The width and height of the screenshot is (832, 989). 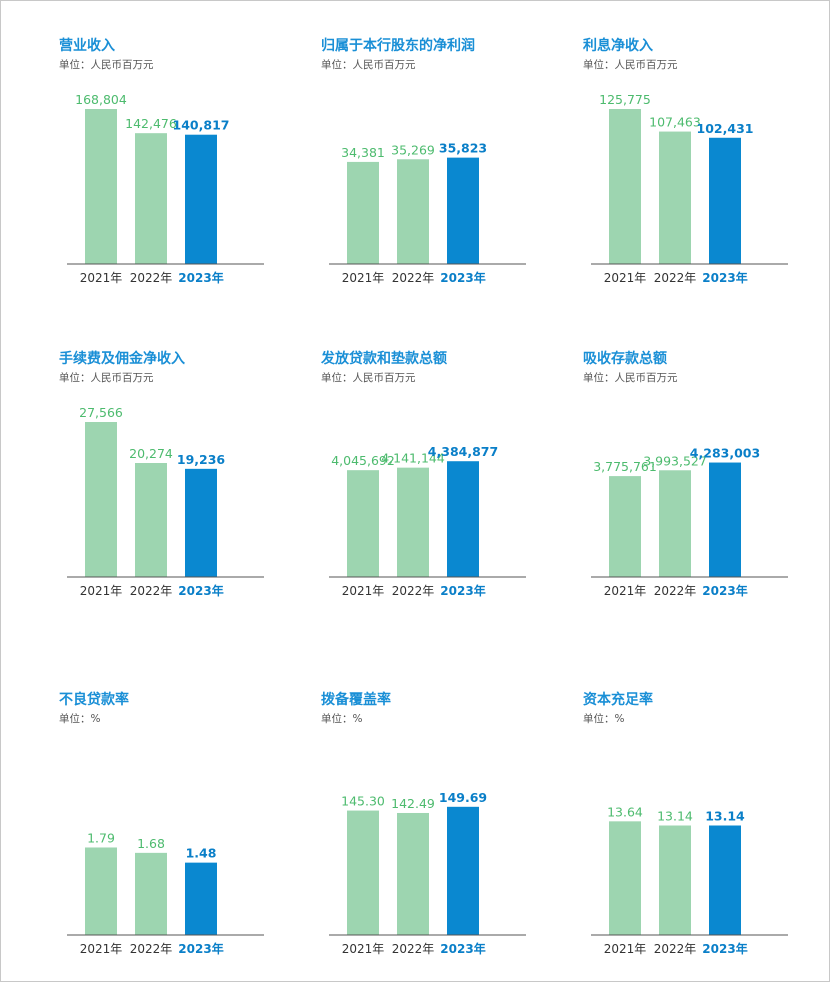 What do you see at coordinates (398, 46) in the screenshot?
I see `chart-title: 归属于本行股东的净利润` at bounding box center [398, 46].